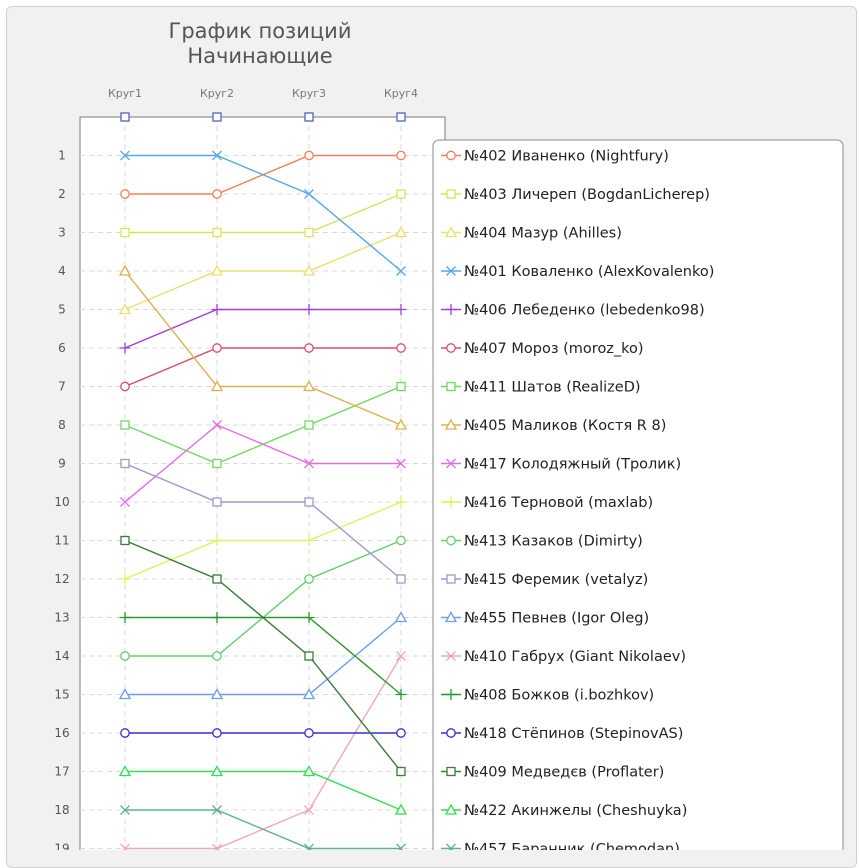  I want to click on legend-label: №409 Медведєв (Proflater), so click(564, 773).